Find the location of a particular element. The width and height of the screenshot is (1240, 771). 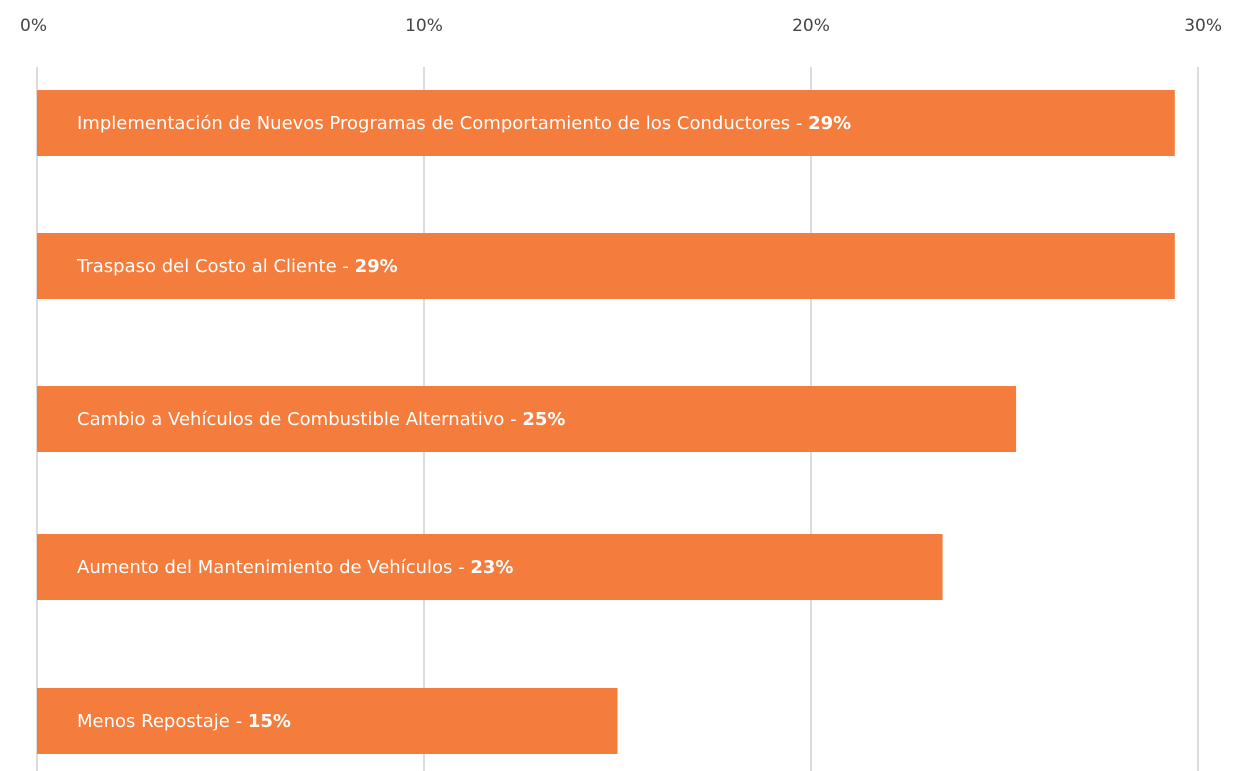

bar-label: Traspaso del Costo al Cliente - 29% is located at coordinates (237, 266).